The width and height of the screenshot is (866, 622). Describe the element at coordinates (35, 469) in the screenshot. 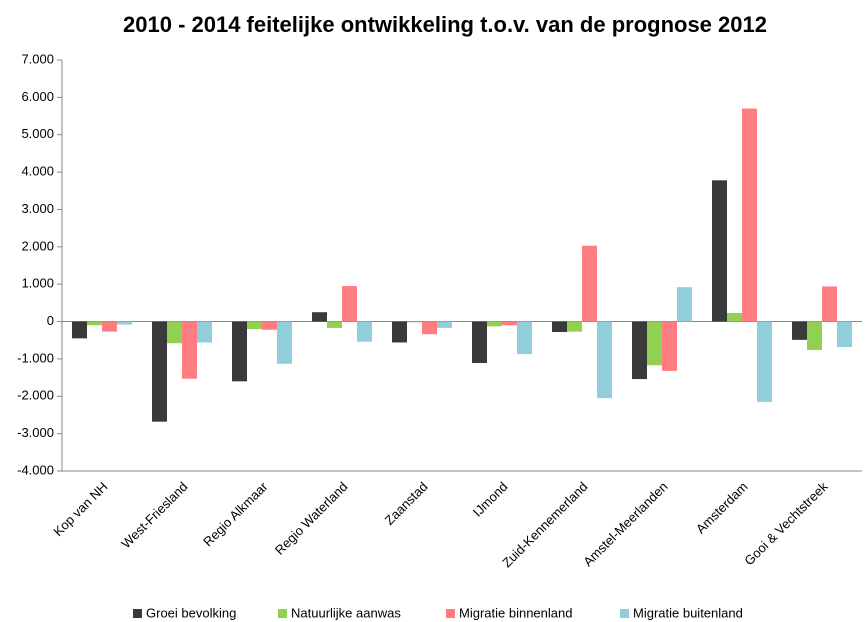

I see `y-tick-label: -4.000` at that location.